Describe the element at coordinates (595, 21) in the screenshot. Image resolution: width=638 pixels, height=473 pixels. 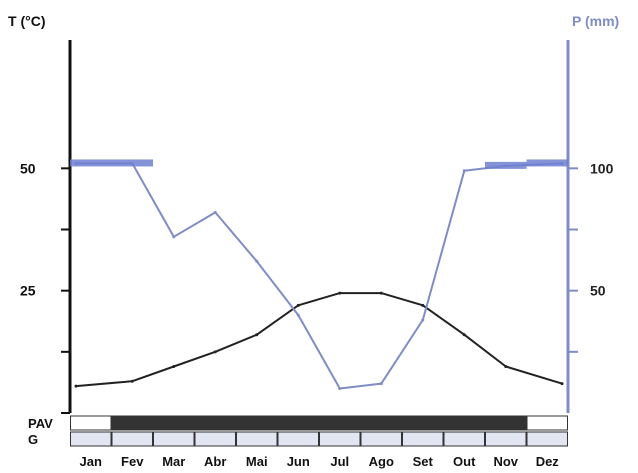
I see `right-axis-title: P (mm)` at that location.